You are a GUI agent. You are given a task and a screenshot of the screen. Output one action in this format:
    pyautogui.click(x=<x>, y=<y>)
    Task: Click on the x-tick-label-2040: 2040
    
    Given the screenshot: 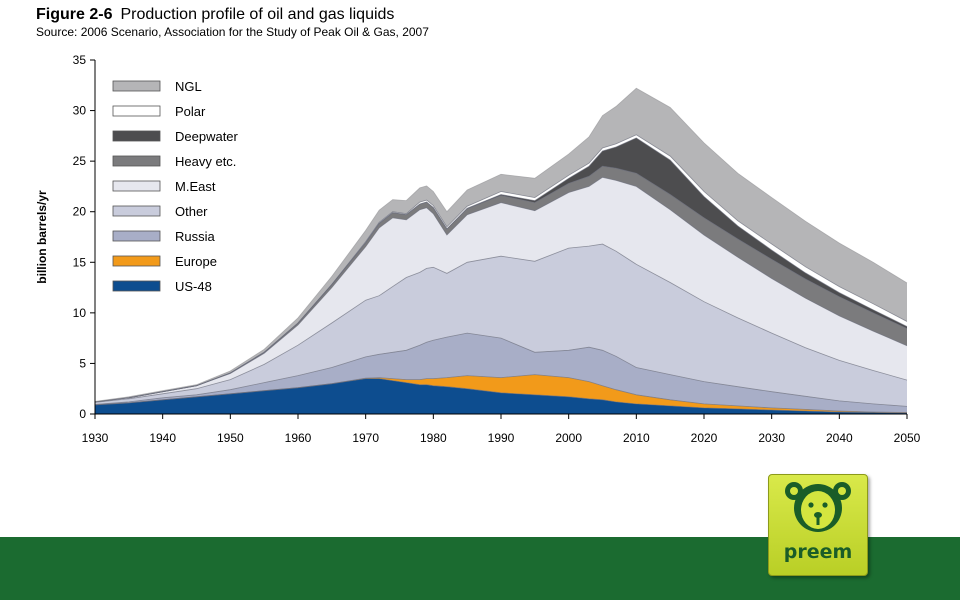 What is the action you would take?
    pyautogui.click(x=839, y=438)
    